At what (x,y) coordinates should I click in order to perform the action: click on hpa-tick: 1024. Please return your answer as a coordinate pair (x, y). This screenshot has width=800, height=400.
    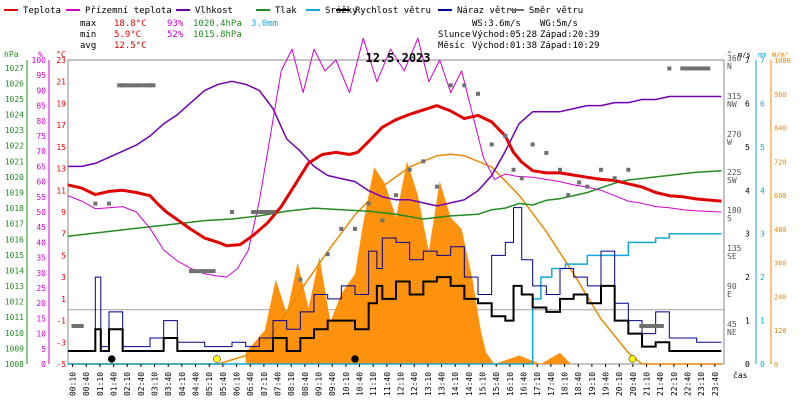
    Looking at the image, I should click on (14, 115).